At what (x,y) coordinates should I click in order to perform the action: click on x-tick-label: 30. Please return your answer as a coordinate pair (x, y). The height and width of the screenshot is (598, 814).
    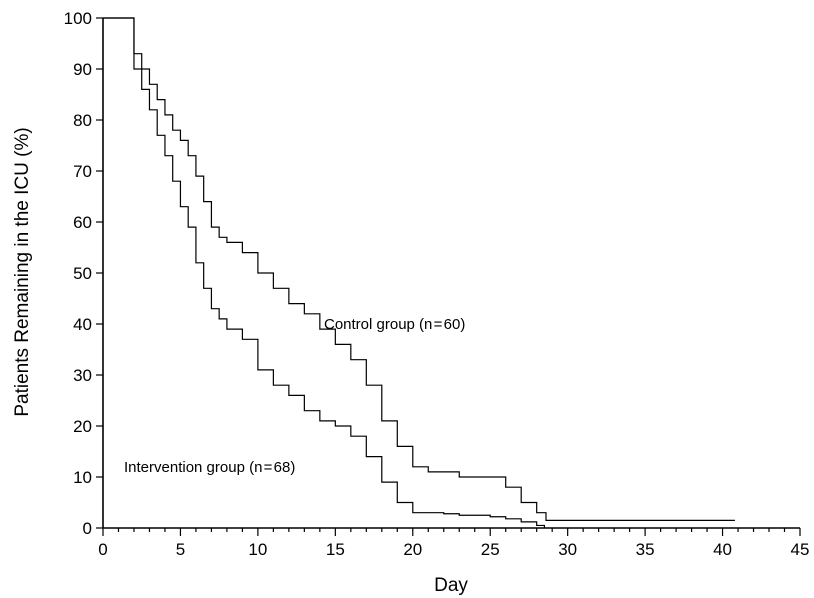
    Looking at the image, I should click on (567, 549).